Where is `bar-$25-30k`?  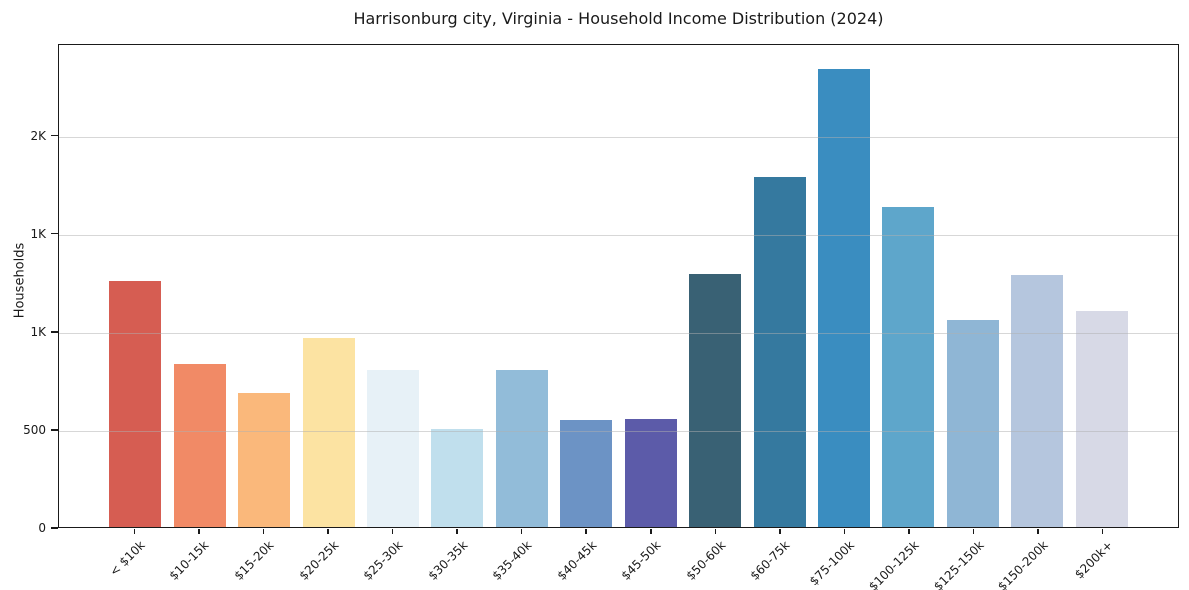
bar-$25-30k is located at coordinates (392, 448).